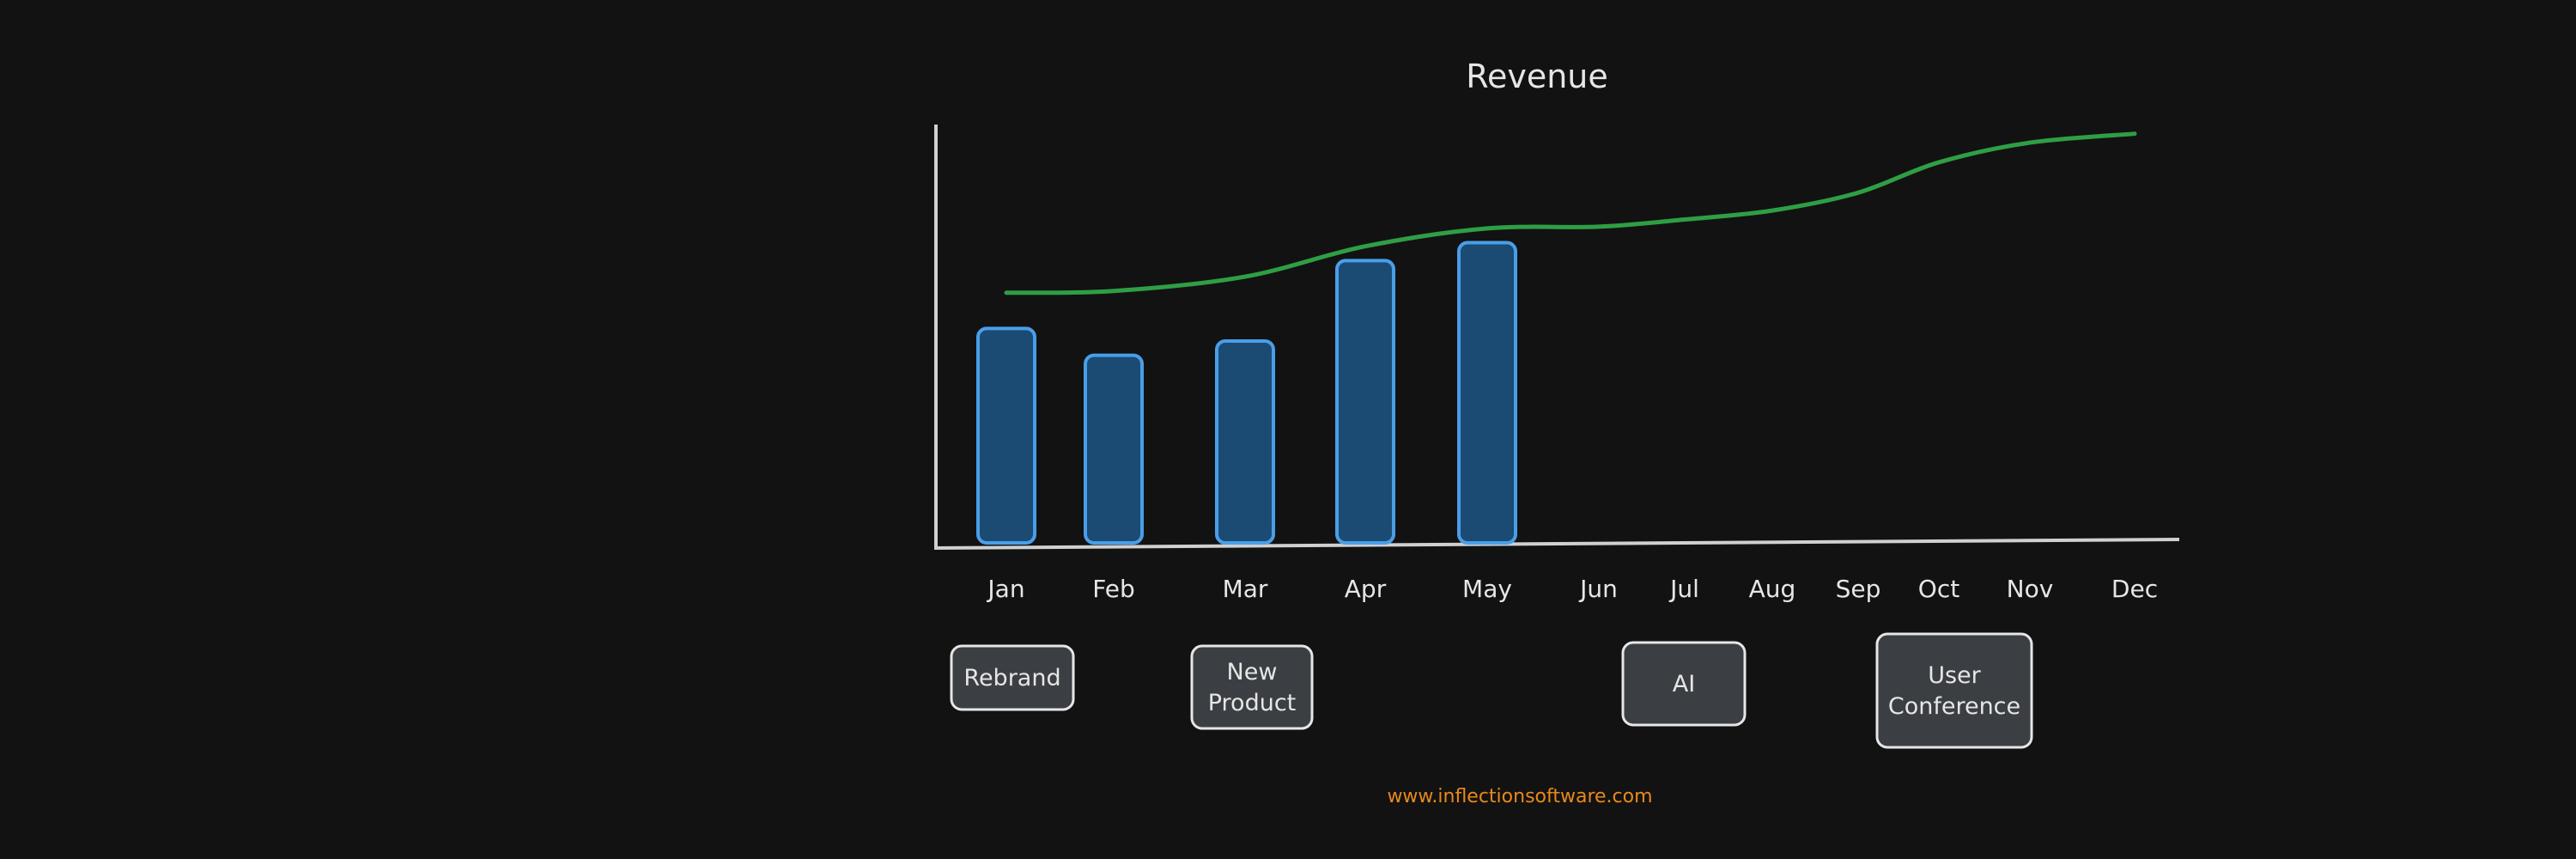  I want to click on tick-label-sep: Sep, so click(1858, 589).